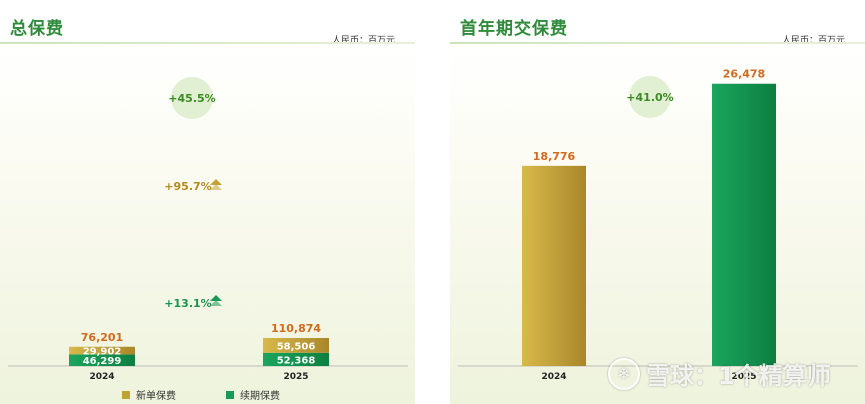 The image size is (865, 404). Describe the element at coordinates (156, 396) in the screenshot. I see `legend-label: 新单保费` at that location.